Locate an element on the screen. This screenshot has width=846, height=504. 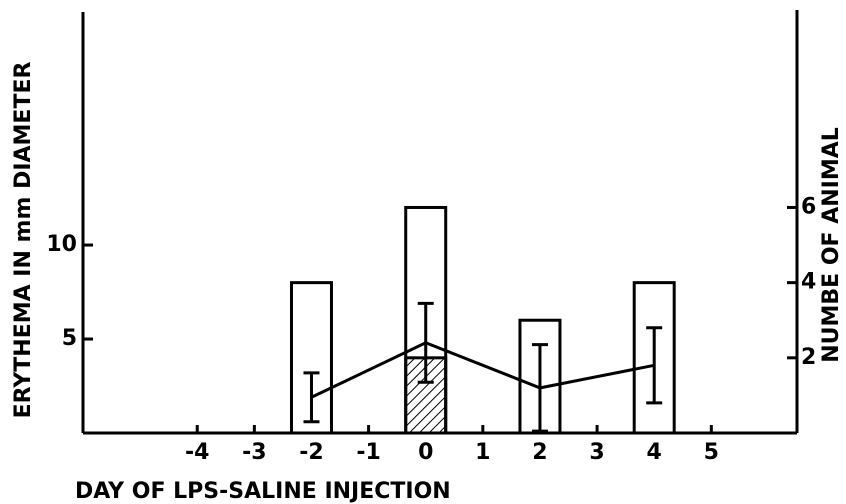
y2-tick-label: 4 is located at coordinates (808, 282).